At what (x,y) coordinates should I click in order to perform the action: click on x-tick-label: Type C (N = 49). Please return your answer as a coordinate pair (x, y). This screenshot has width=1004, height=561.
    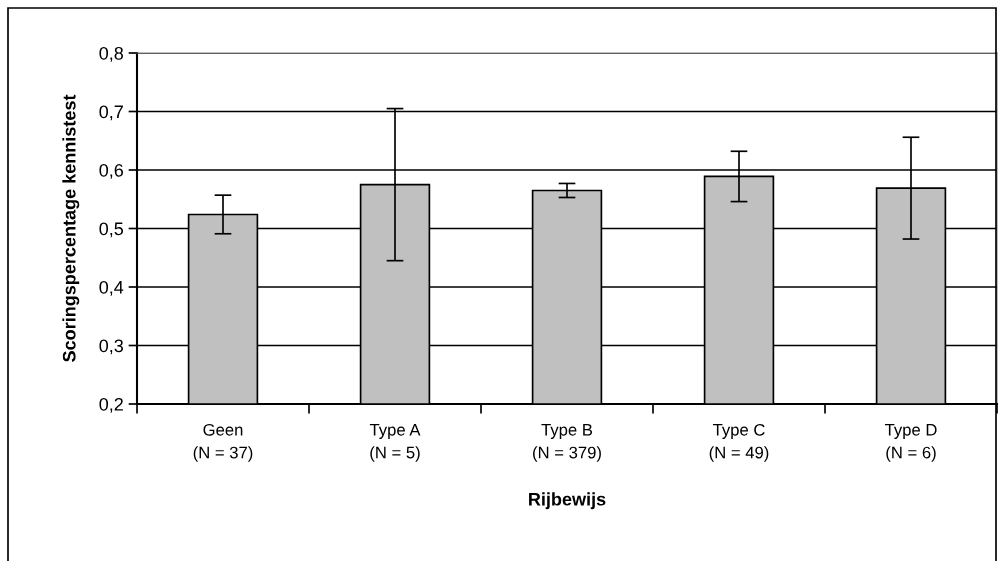
    Looking at the image, I should click on (739, 442).